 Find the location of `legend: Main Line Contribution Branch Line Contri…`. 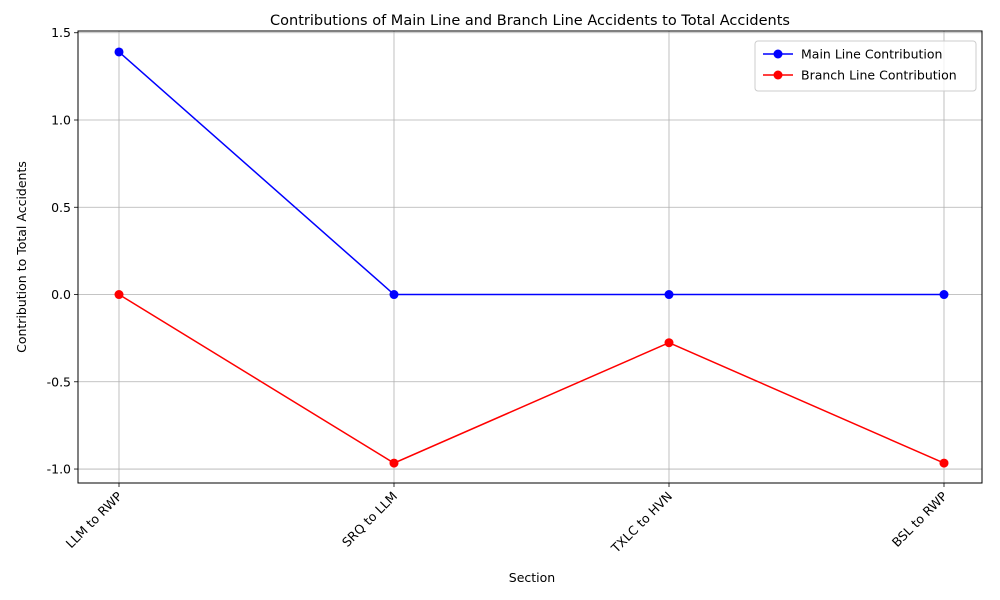

legend: Main Line Contribution Branch Line Contri… is located at coordinates (865, 66).